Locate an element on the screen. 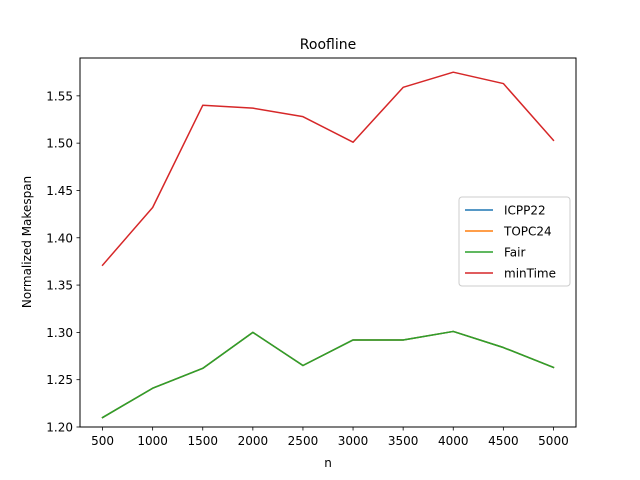 Image resolution: width=640 pixels, height=480 pixels. x-tick-label: 3500 is located at coordinates (403, 441).